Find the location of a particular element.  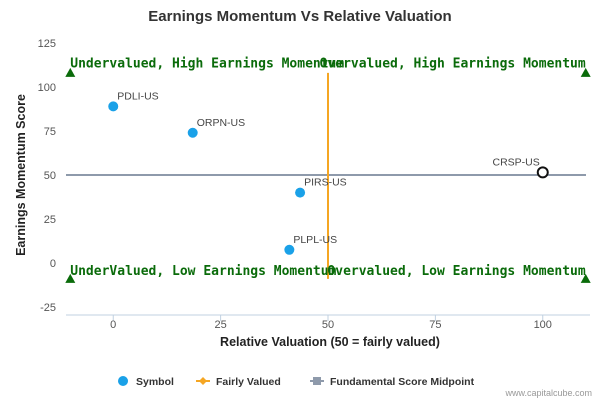

x-tick-label: 50 is located at coordinates (328, 325).